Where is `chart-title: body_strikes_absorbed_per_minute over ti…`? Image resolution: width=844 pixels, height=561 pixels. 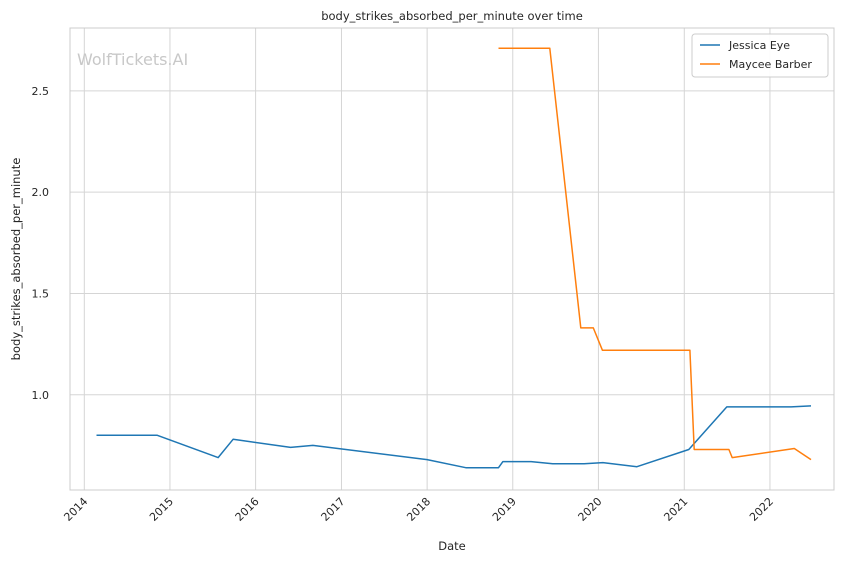
chart-title: body_strikes_absorbed_per_minute over ti… is located at coordinates (452, 16).